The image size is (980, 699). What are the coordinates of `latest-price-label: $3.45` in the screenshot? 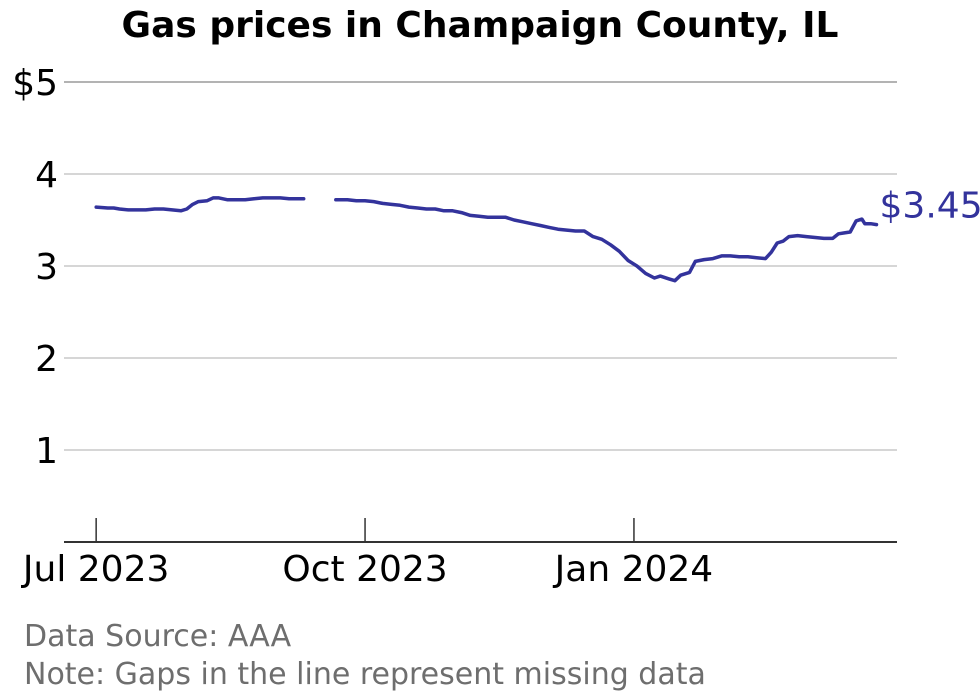 It's located at (930, 206).